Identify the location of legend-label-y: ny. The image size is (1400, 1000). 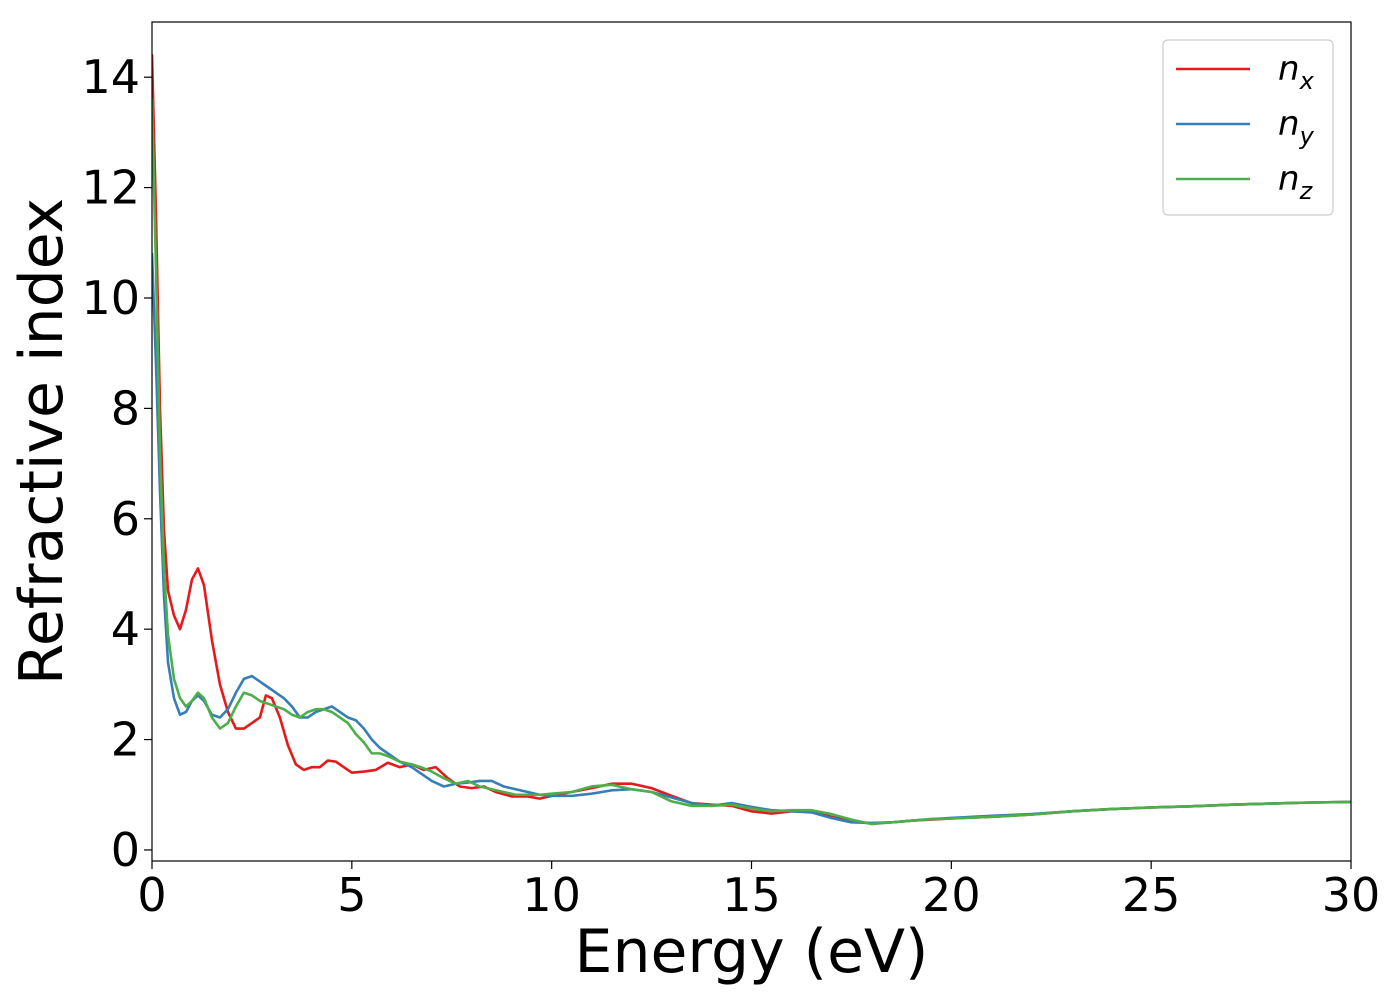
(1296, 127).